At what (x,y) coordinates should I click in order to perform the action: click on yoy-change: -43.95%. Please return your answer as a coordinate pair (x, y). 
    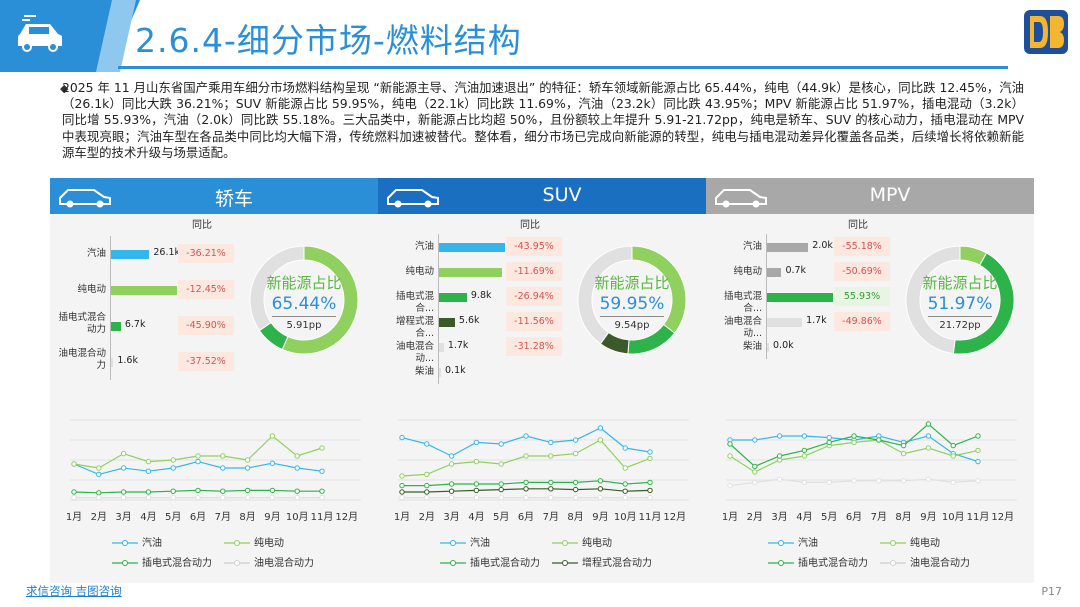
    Looking at the image, I should click on (534, 246).